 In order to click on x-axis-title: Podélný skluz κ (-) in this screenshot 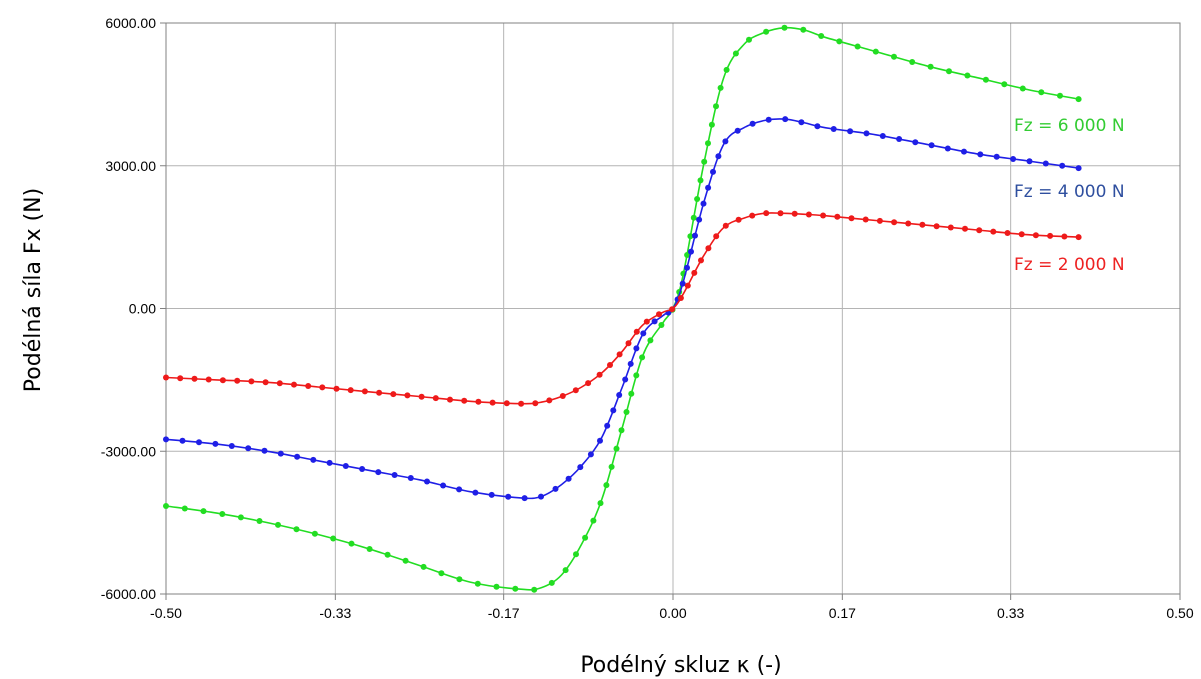, I will do `click(680, 665)`.